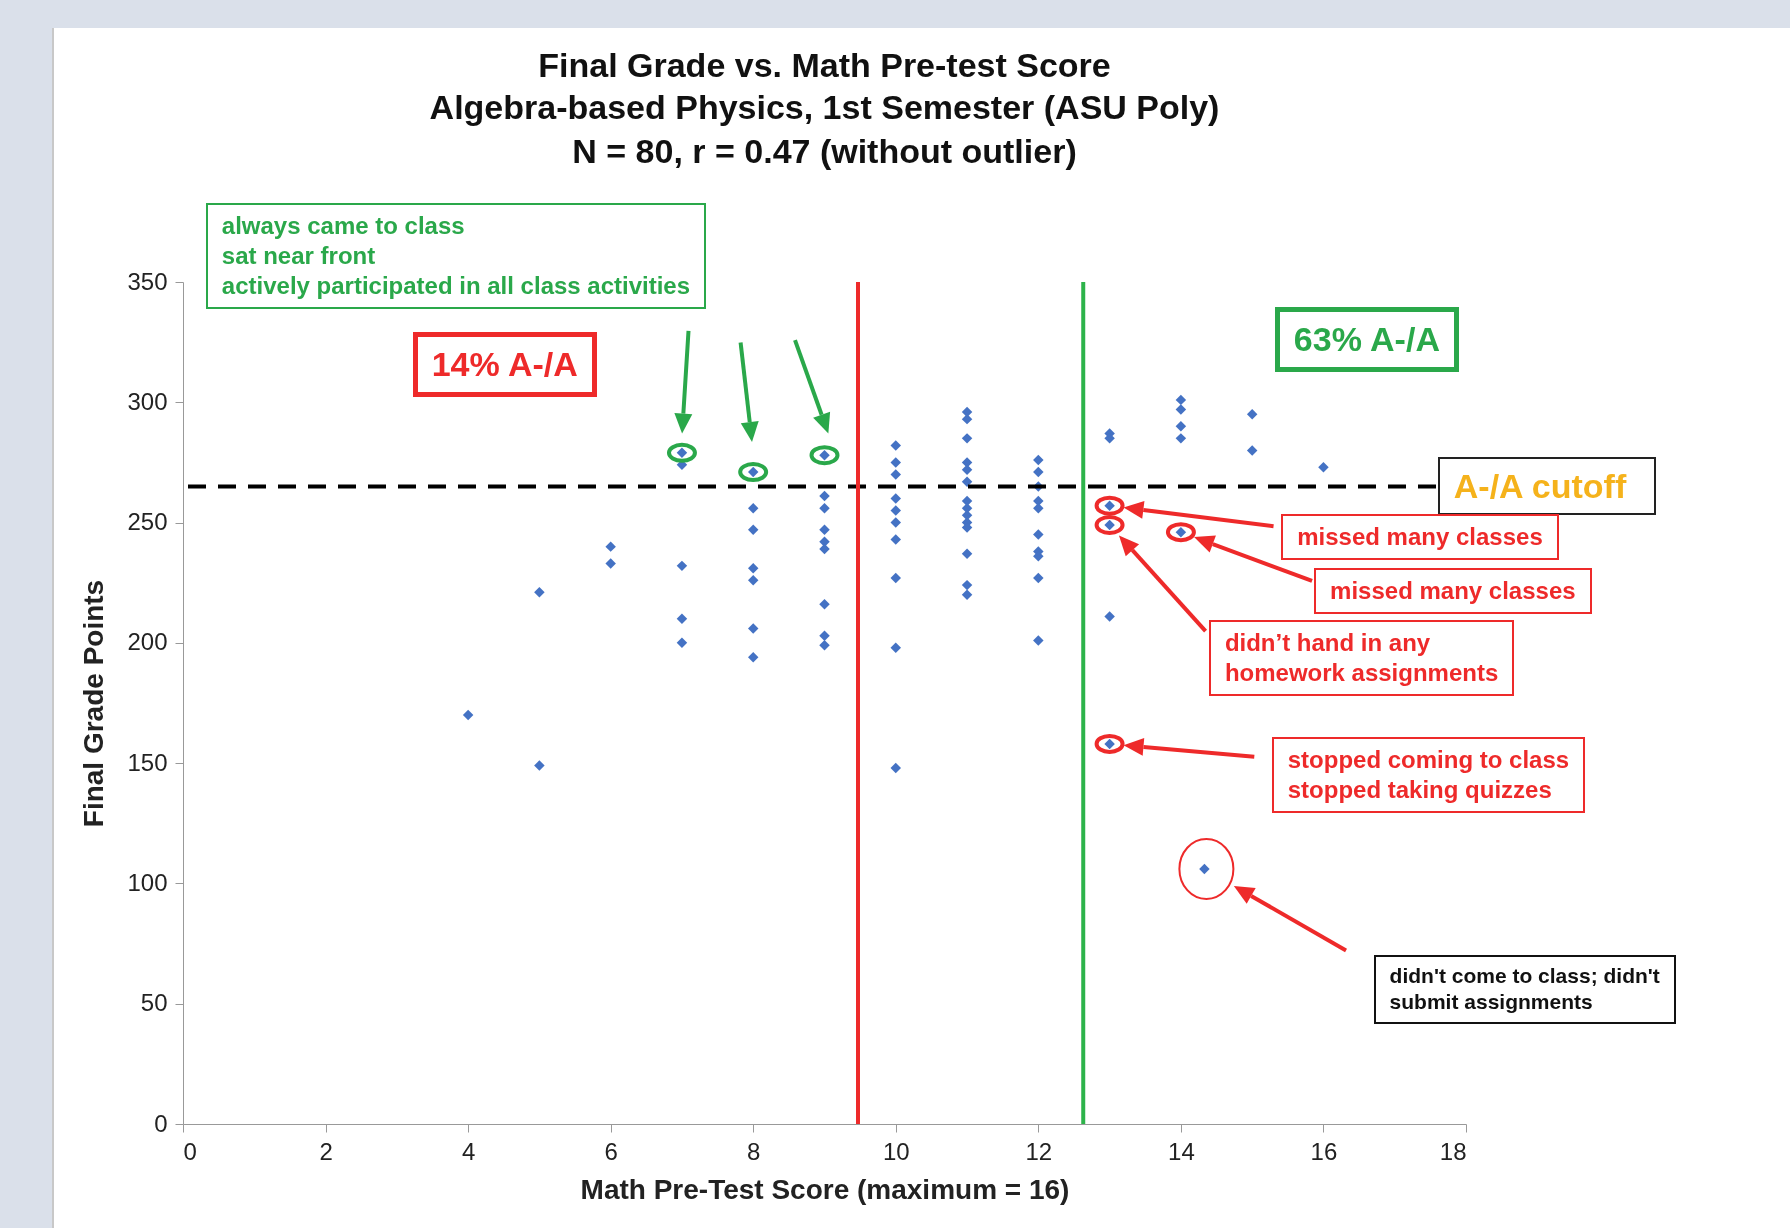 Image resolution: width=1790 pixels, height=1228 pixels. I want to click on x-tick-label: 4, so click(468, 1151).